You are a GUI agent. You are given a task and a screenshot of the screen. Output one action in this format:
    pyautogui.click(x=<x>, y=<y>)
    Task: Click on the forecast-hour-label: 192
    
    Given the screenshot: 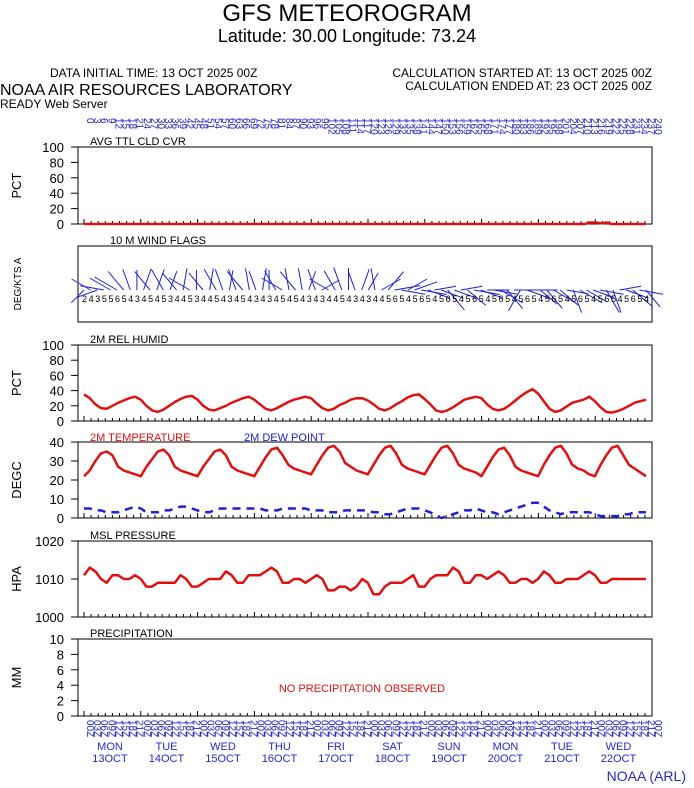 What is the action you would take?
    pyautogui.click(x=543, y=126)
    